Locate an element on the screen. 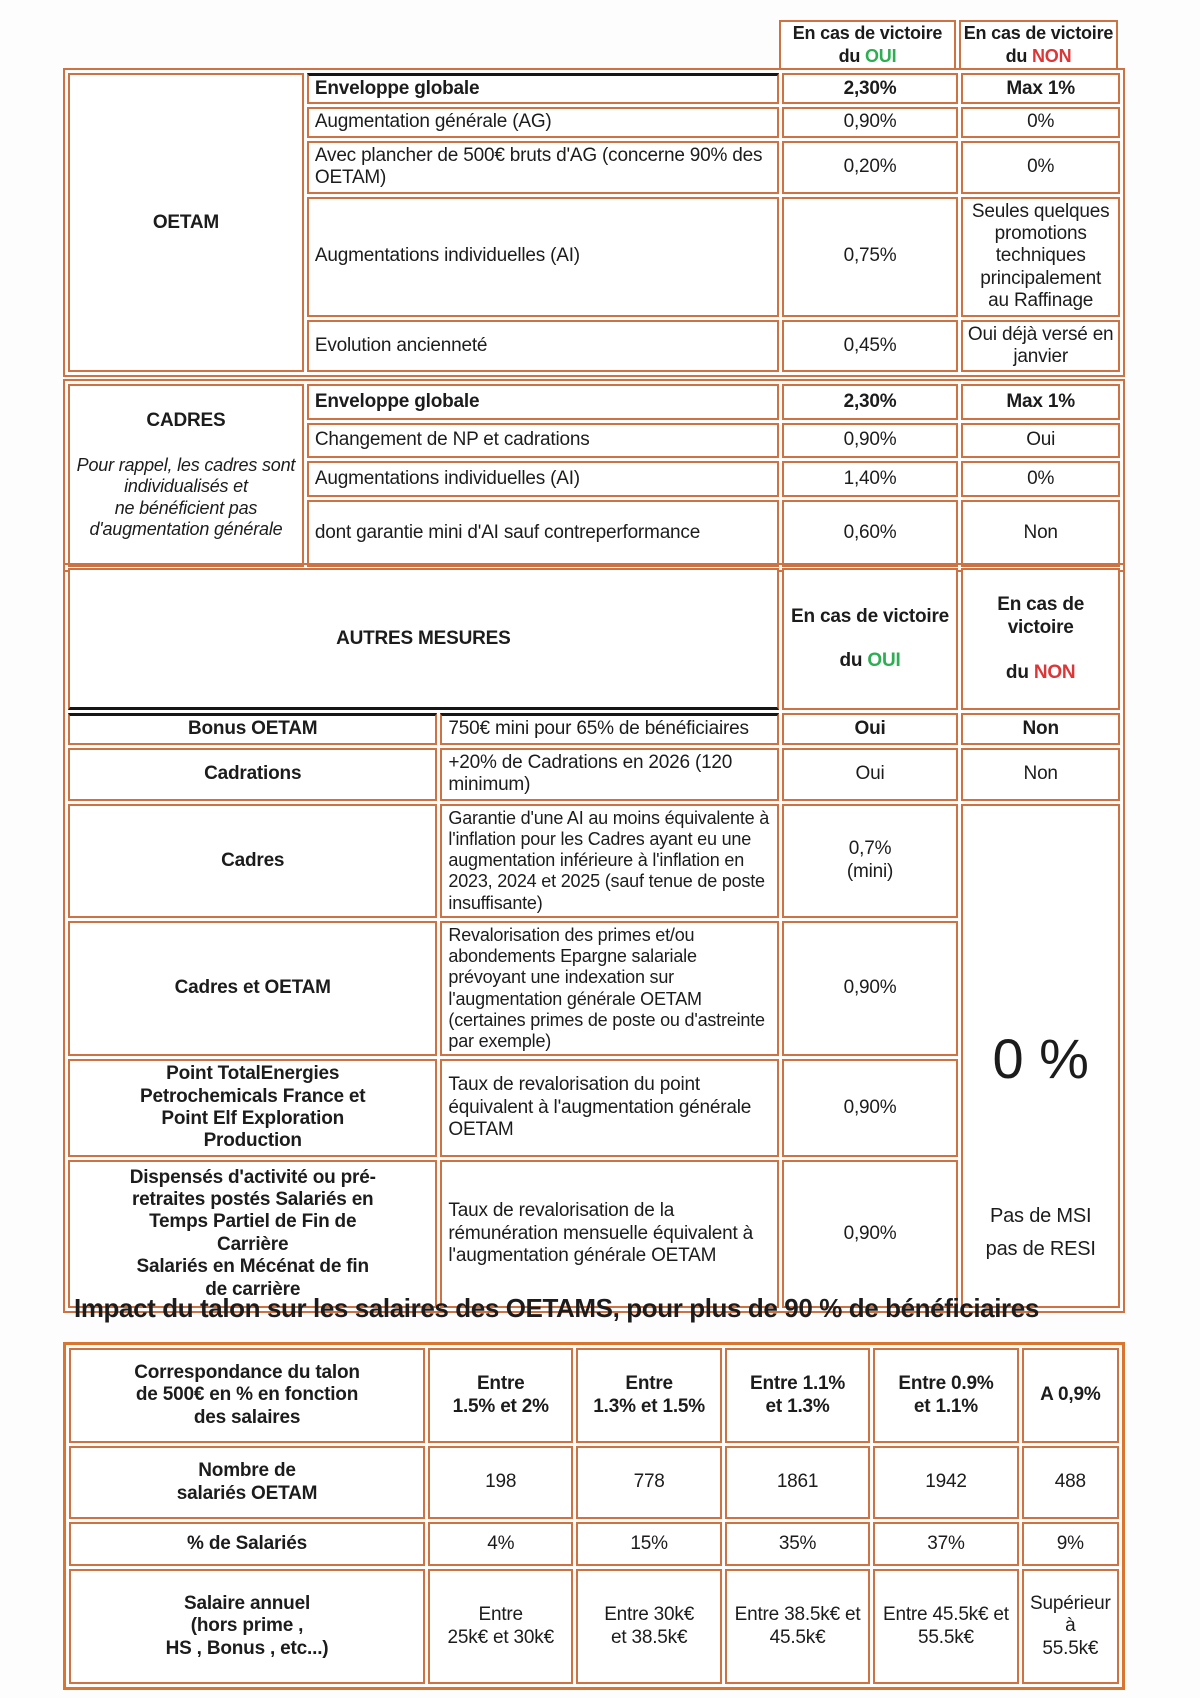 The image size is (1200, 1698). oetam-group-cell: OETAM is located at coordinates (186, 223).